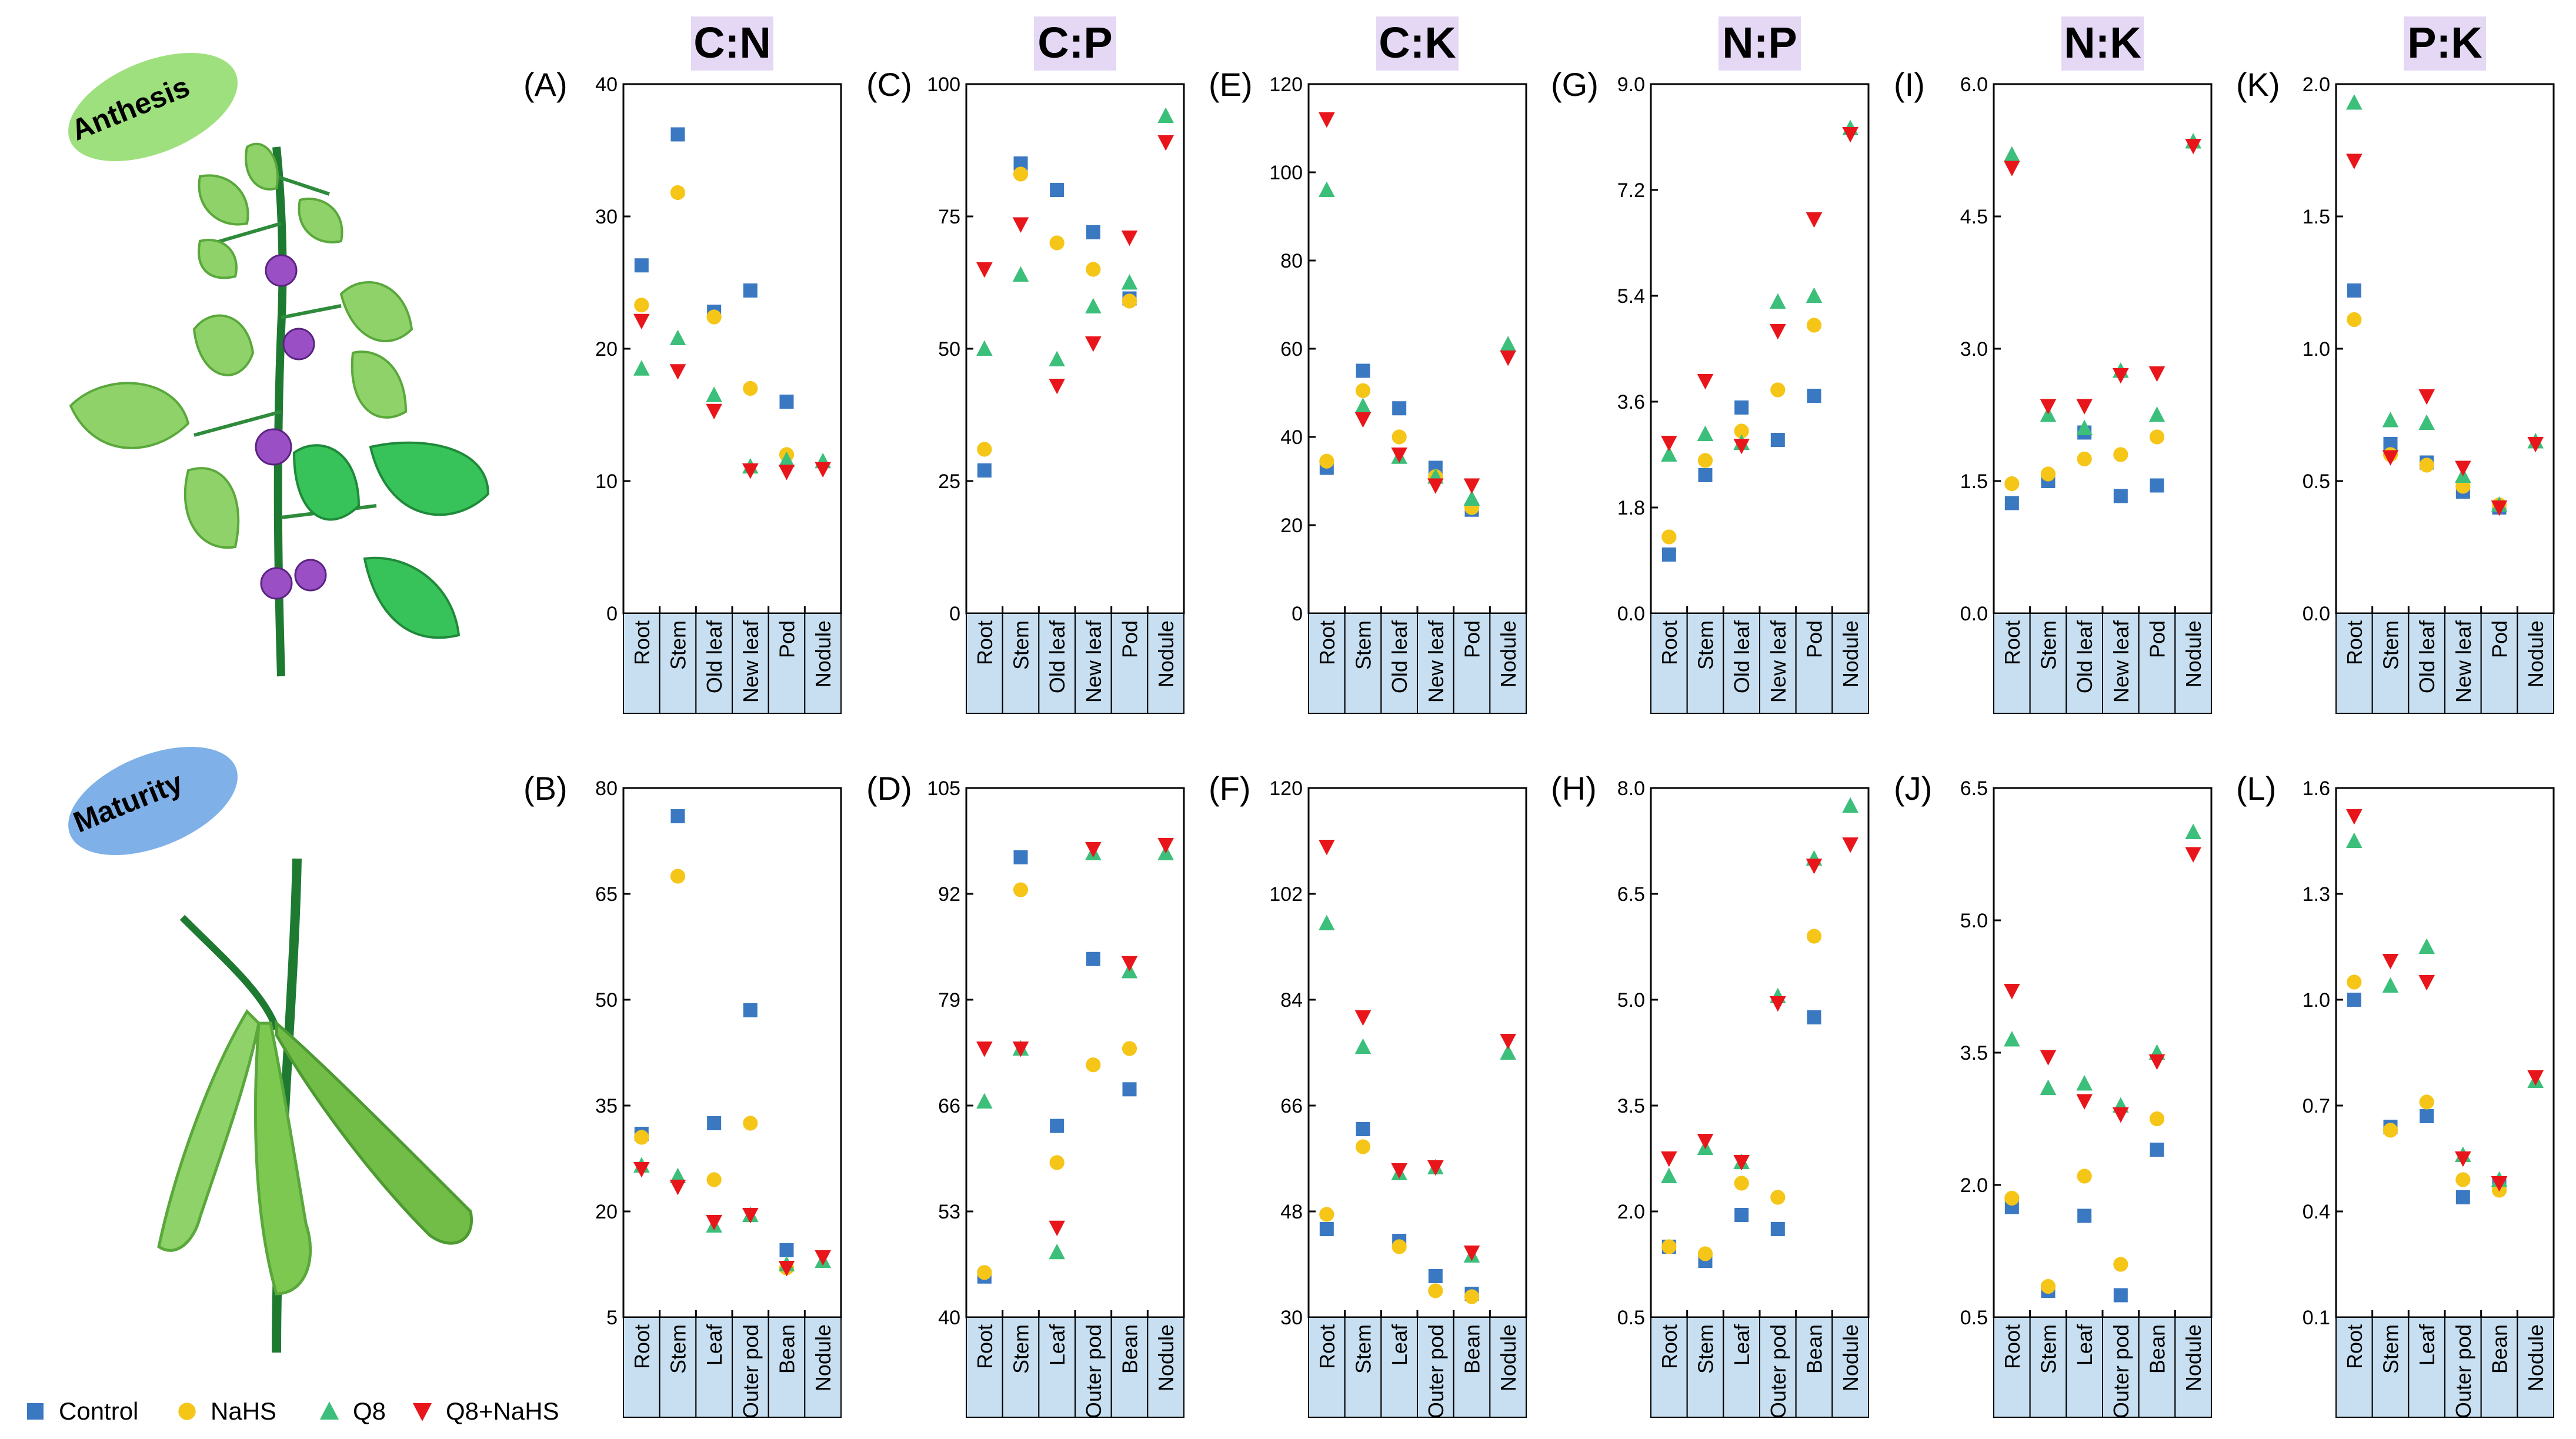 Image resolution: width=2576 pixels, height=1439 pixels. Describe the element at coordinates (1631, 85) in the screenshot. I see `y-tick-label: 9.0` at that location.